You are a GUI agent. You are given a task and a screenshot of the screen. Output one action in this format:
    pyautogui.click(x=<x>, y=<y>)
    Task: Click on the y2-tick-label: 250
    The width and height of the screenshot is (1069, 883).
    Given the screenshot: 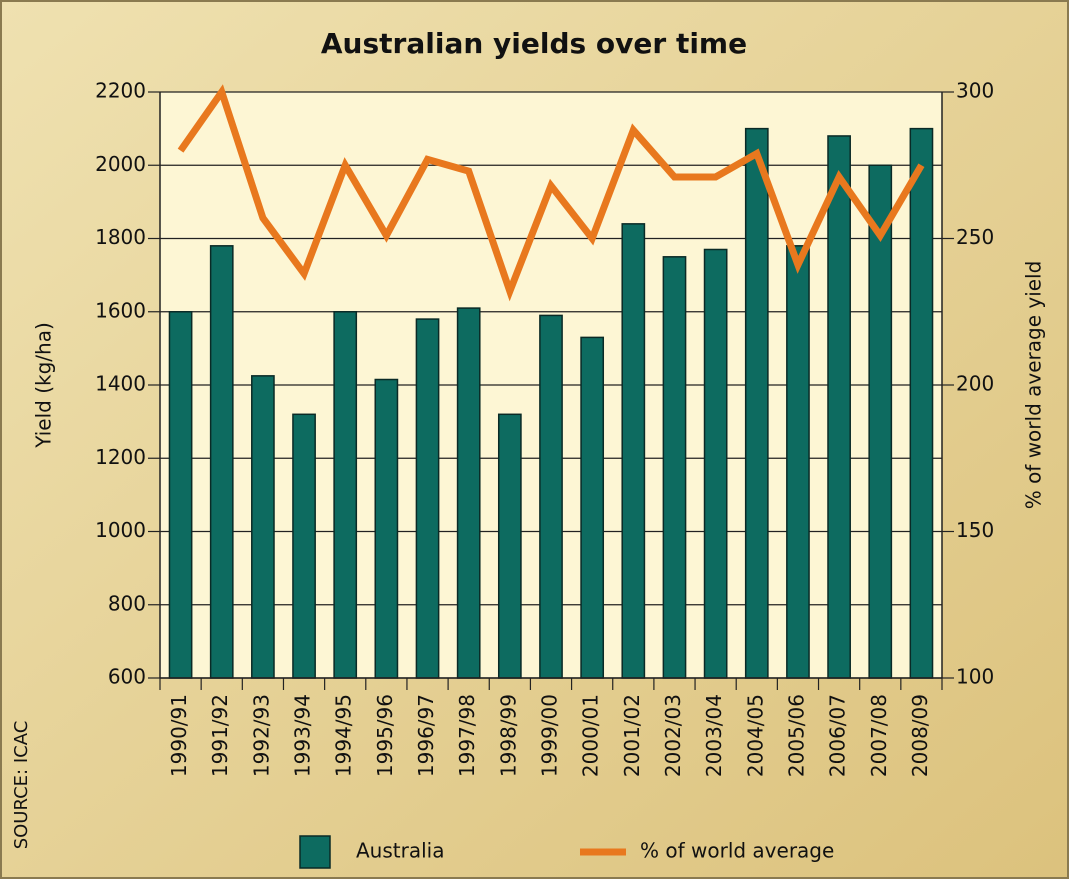 What is the action you would take?
    pyautogui.click(x=975, y=237)
    